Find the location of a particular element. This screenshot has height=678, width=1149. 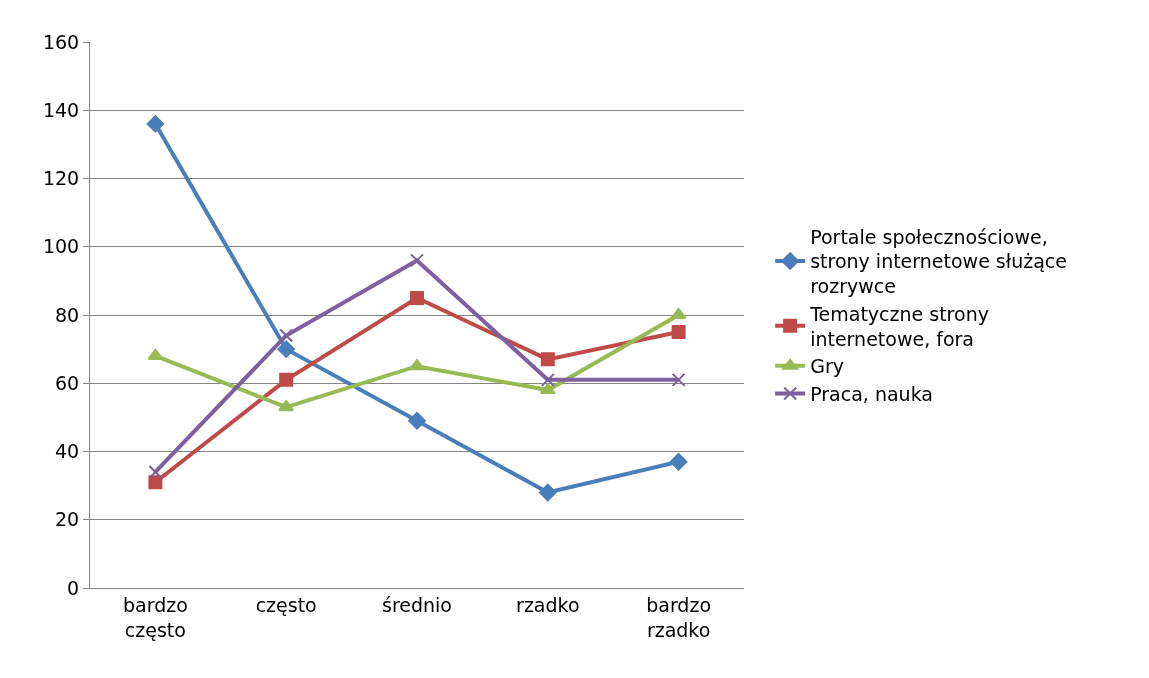

legend-label: Praca, nauka is located at coordinates (871, 393).